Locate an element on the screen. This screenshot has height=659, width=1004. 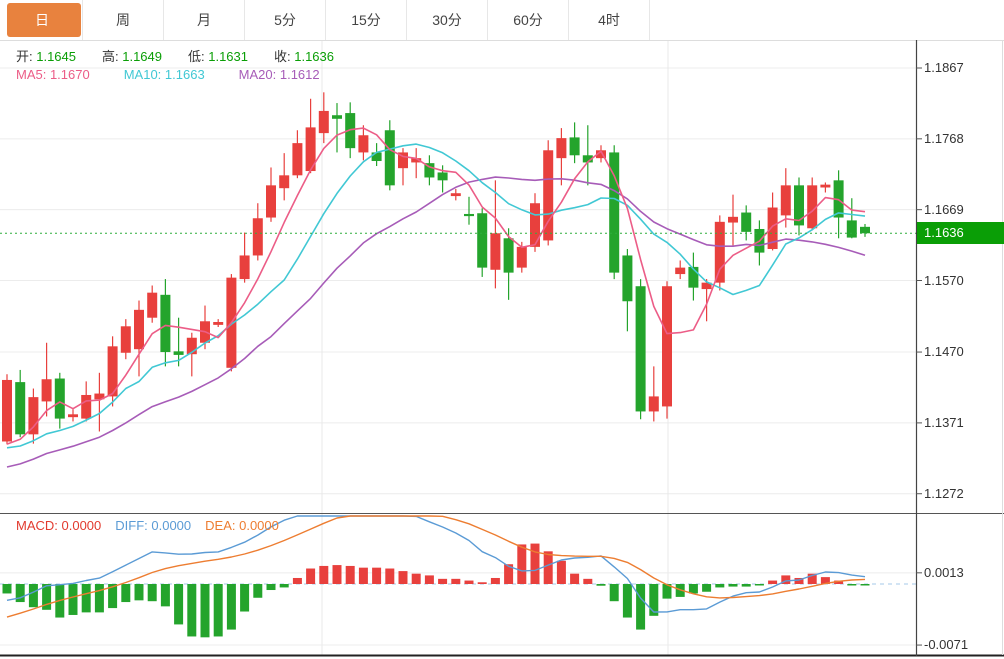
tab-15min: 15分 is located at coordinates (366, 20).